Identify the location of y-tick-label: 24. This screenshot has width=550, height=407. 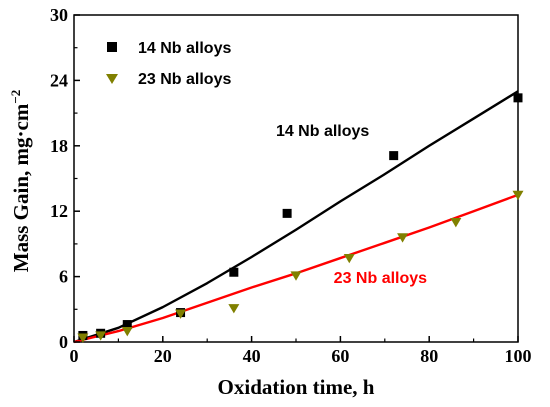
(59, 80).